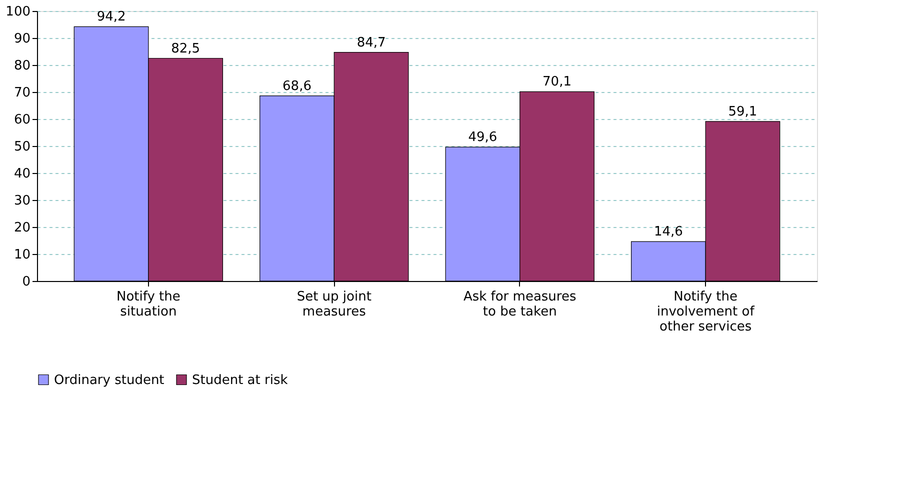 The image size is (903, 479). I want to click on data-label: 94,2, so click(111, 17).